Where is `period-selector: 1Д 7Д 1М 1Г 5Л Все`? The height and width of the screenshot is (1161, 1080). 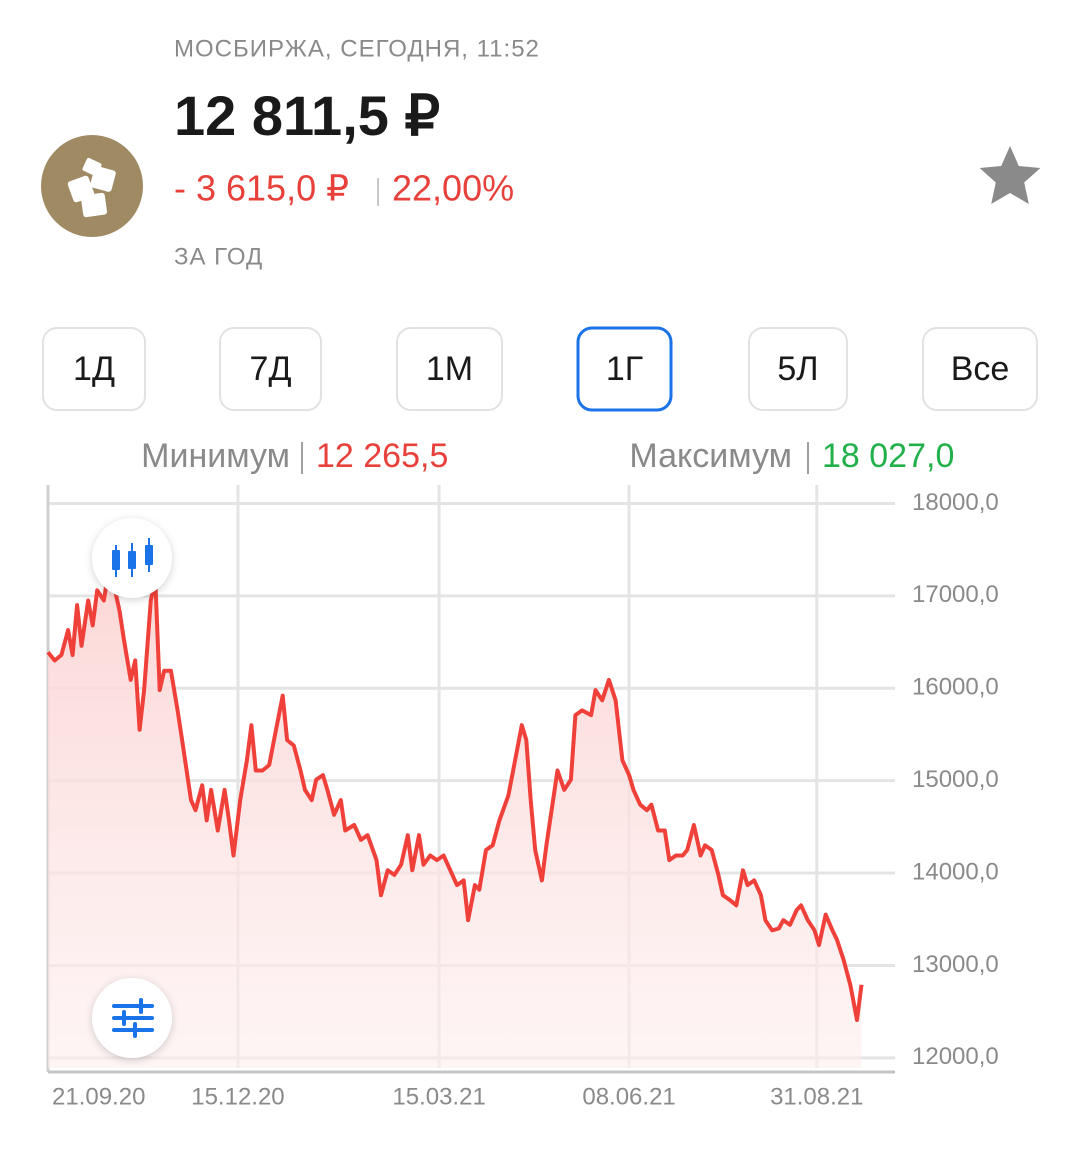
period-selector: 1Д 7Д 1М 1Г 5Л Все is located at coordinates (540, 369).